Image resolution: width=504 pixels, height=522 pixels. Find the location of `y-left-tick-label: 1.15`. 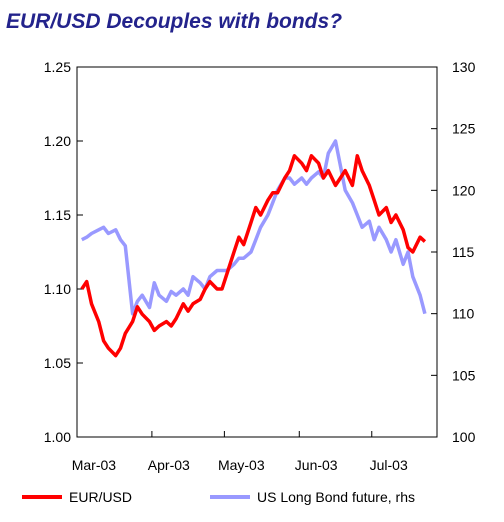

y-left-tick-label: 1.15 is located at coordinates (57, 215).